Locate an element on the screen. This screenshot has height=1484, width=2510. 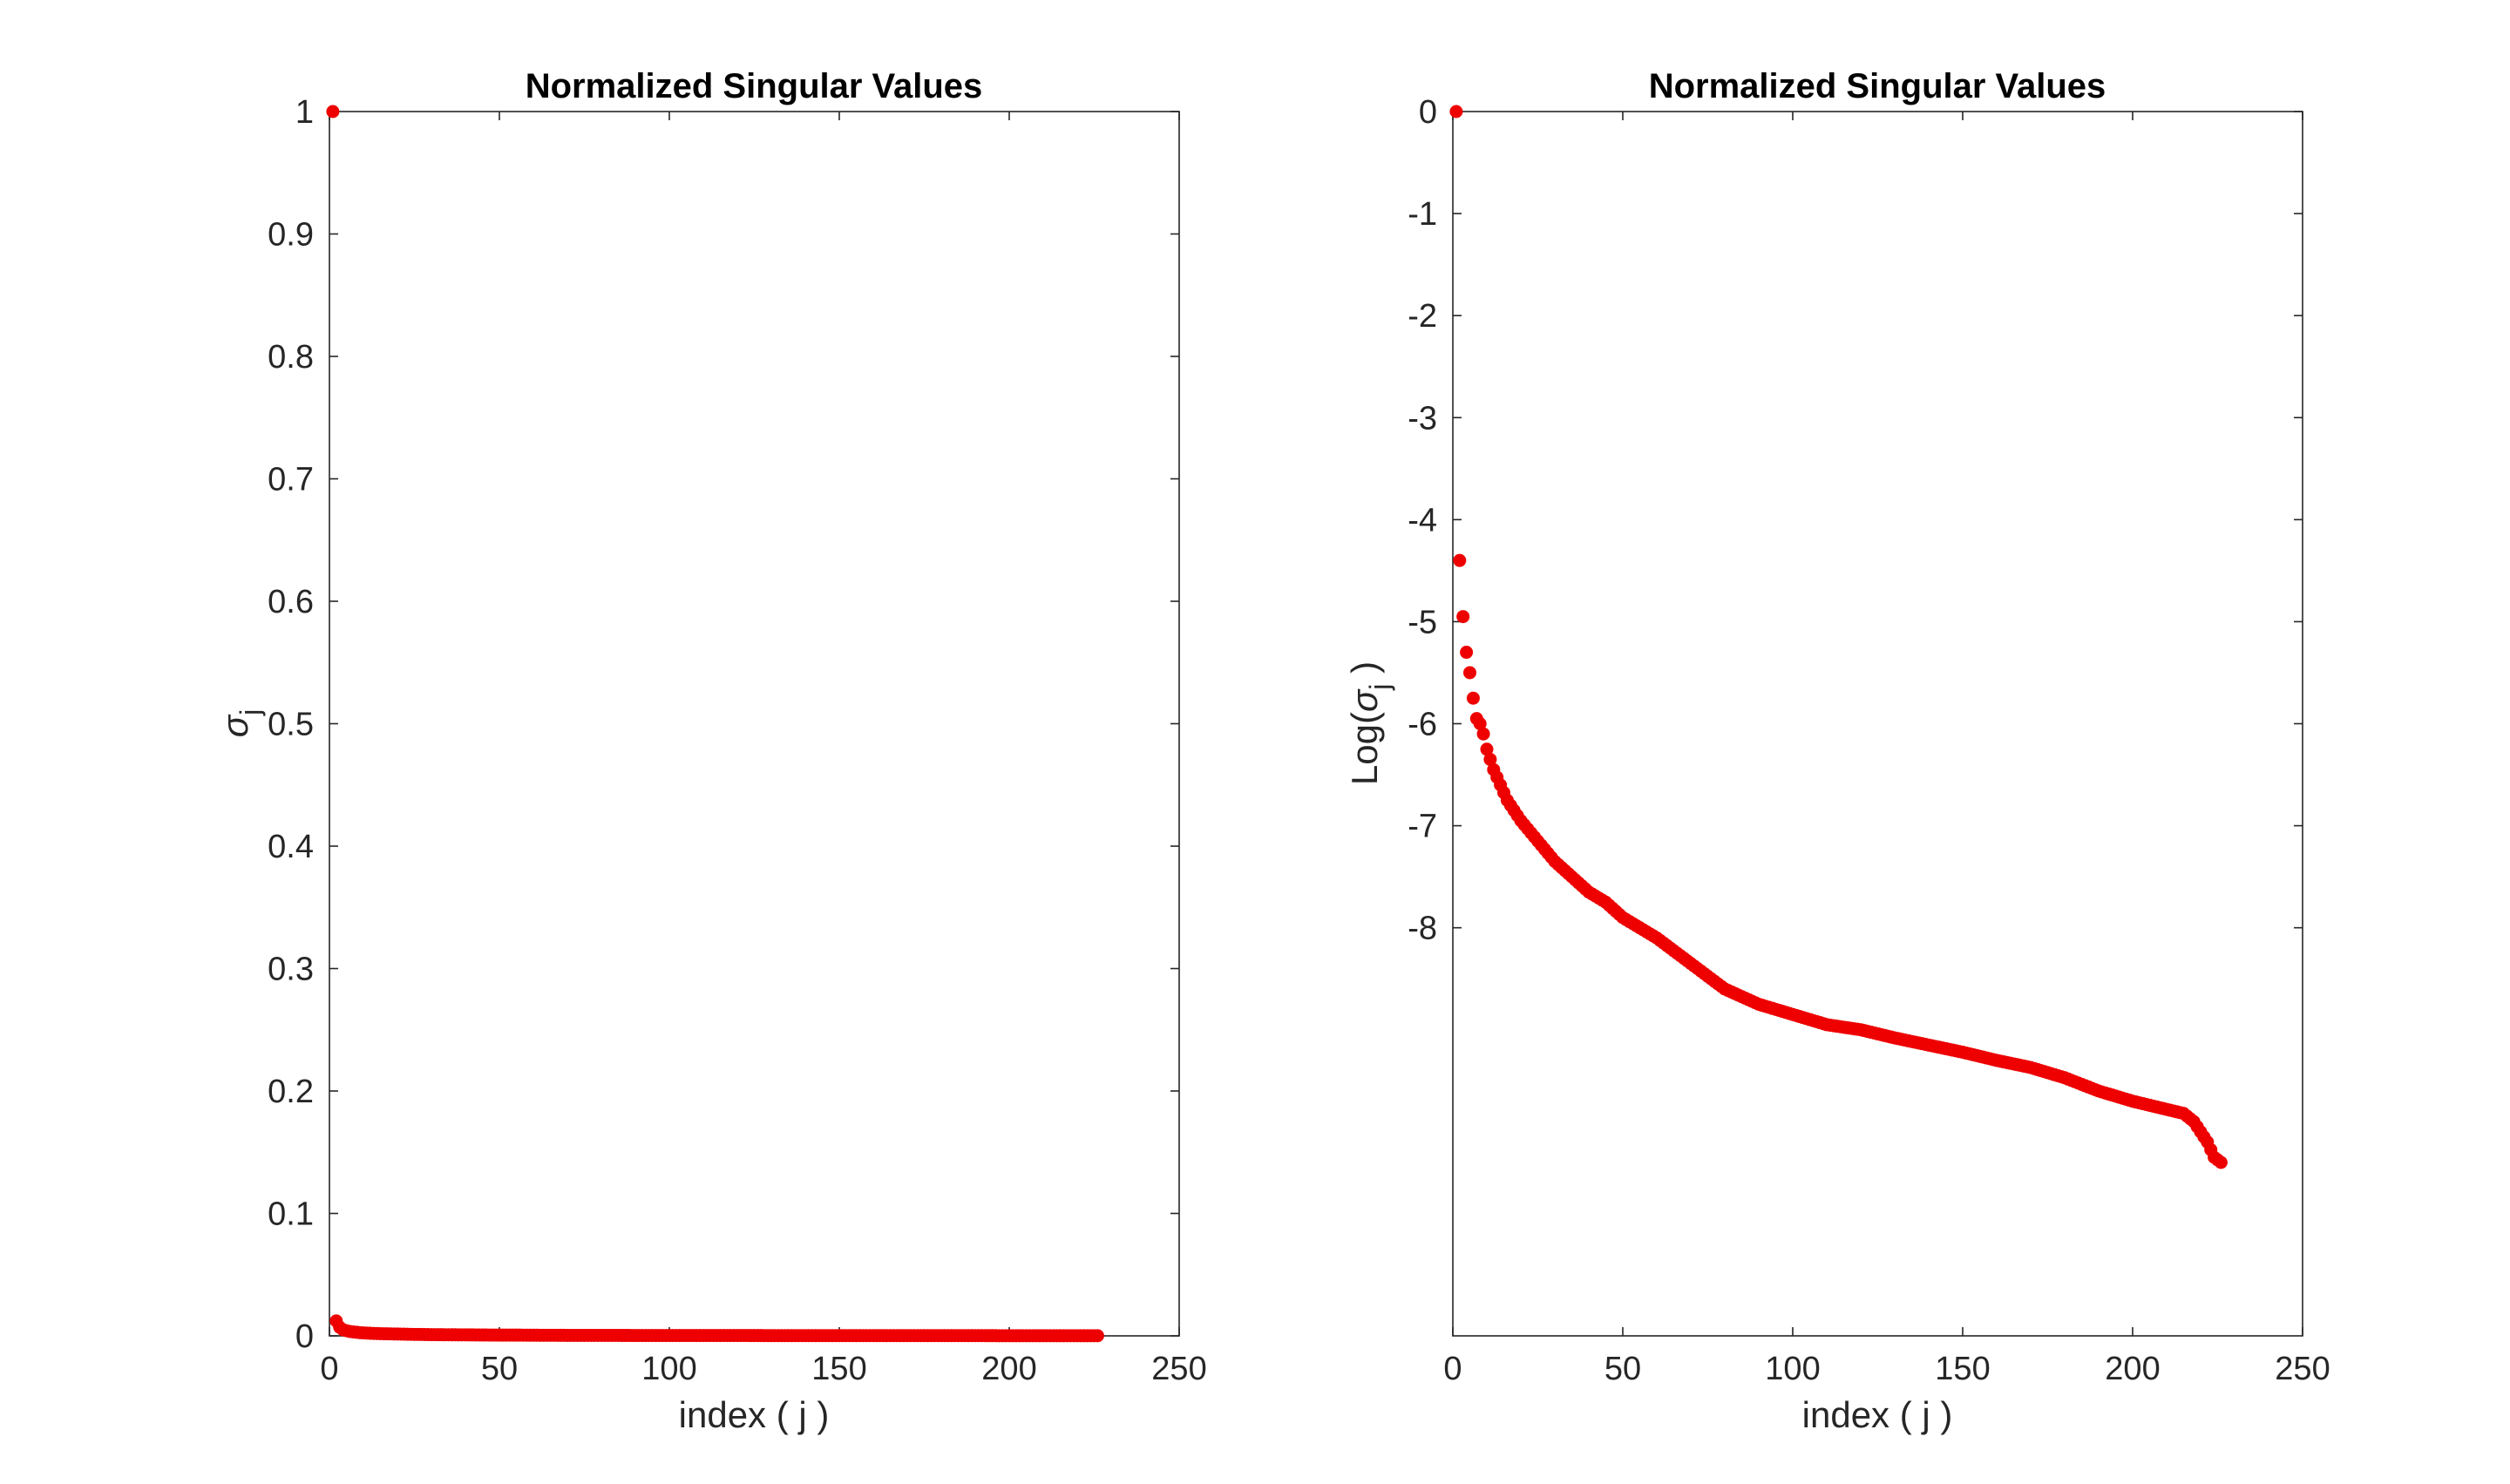
right-x-axis-label: index ( j ) is located at coordinates (1878, 1414).